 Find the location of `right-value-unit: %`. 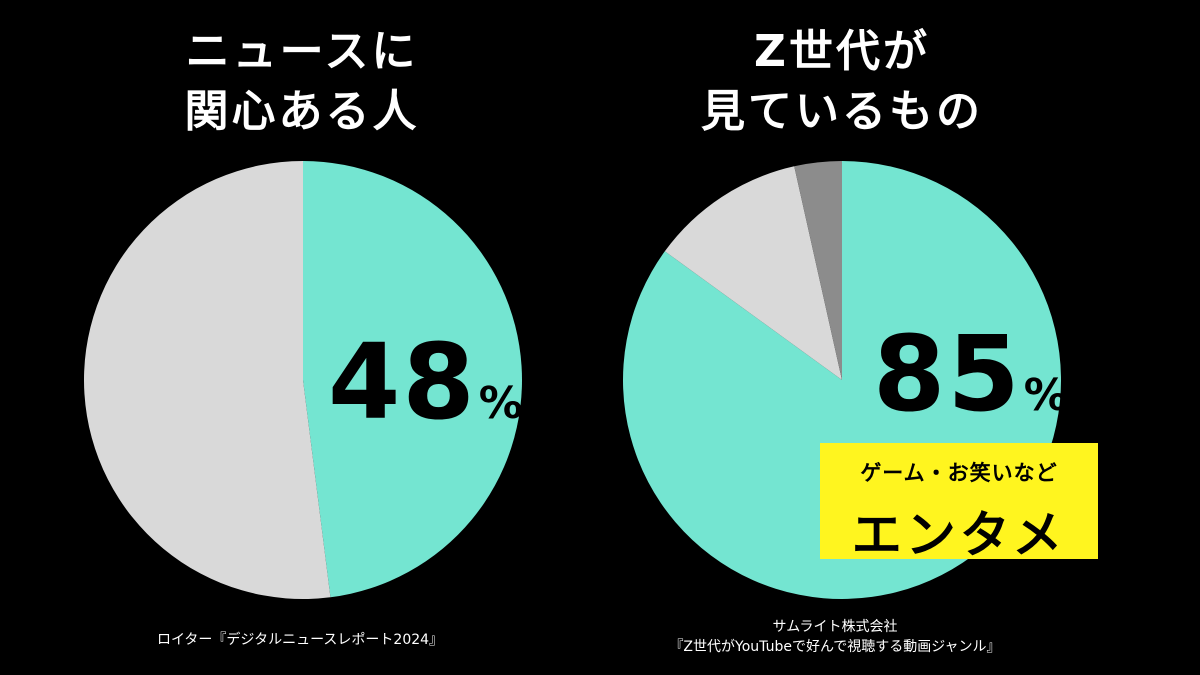

right-value-unit: % is located at coordinates (1045, 395).